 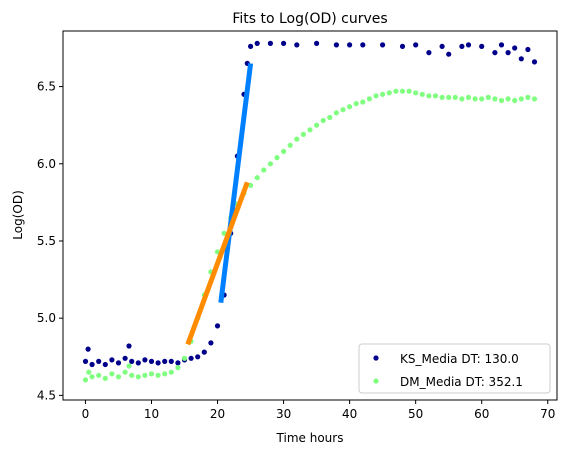 I want to click on legend-label-dm-media: DM_Media DT: 352.1, so click(x=461, y=382).